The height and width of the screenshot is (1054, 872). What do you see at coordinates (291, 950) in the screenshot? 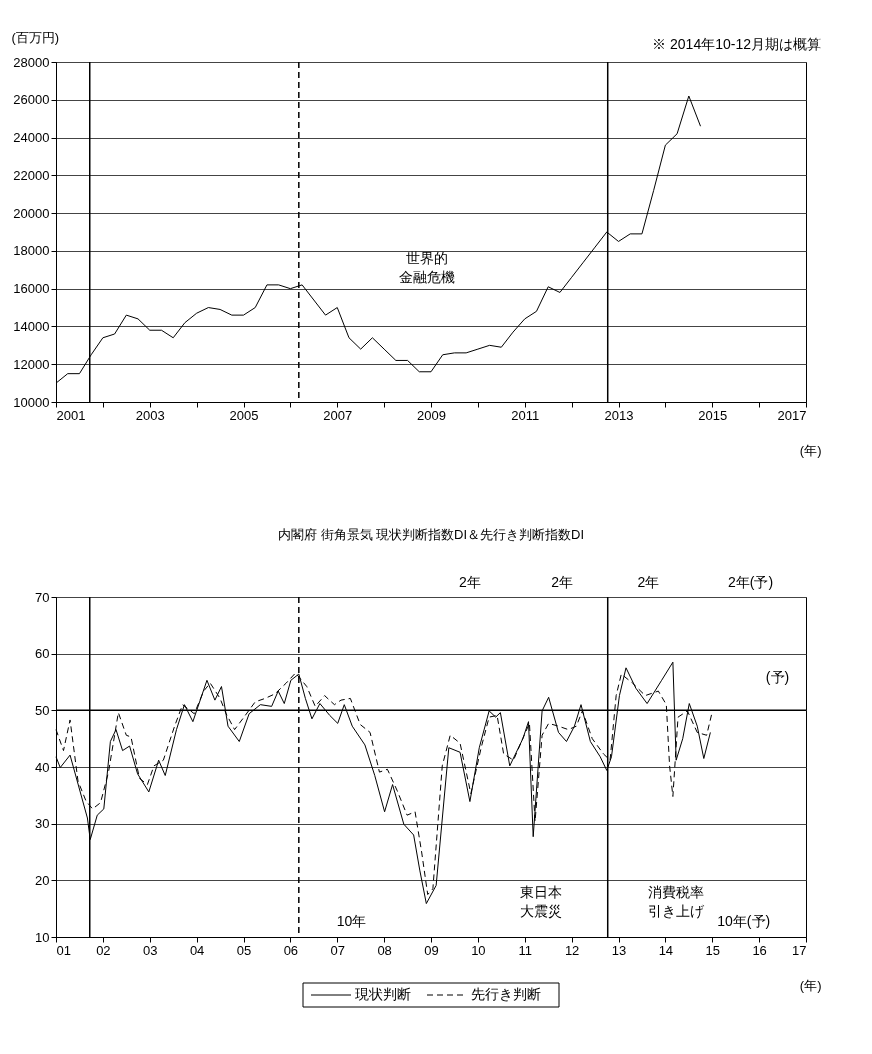
I see `x-tick-label: 06` at bounding box center [291, 950].